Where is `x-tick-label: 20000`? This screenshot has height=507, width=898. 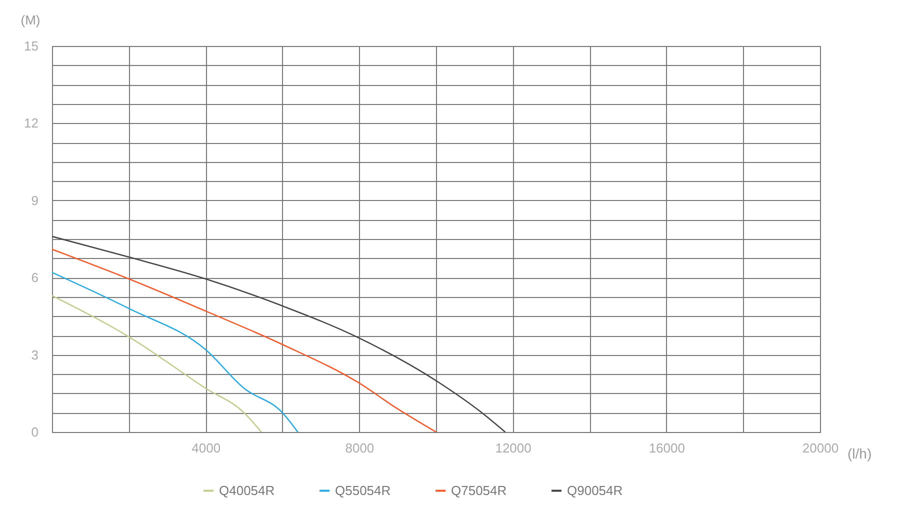 x-tick-label: 20000 is located at coordinates (820, 448).